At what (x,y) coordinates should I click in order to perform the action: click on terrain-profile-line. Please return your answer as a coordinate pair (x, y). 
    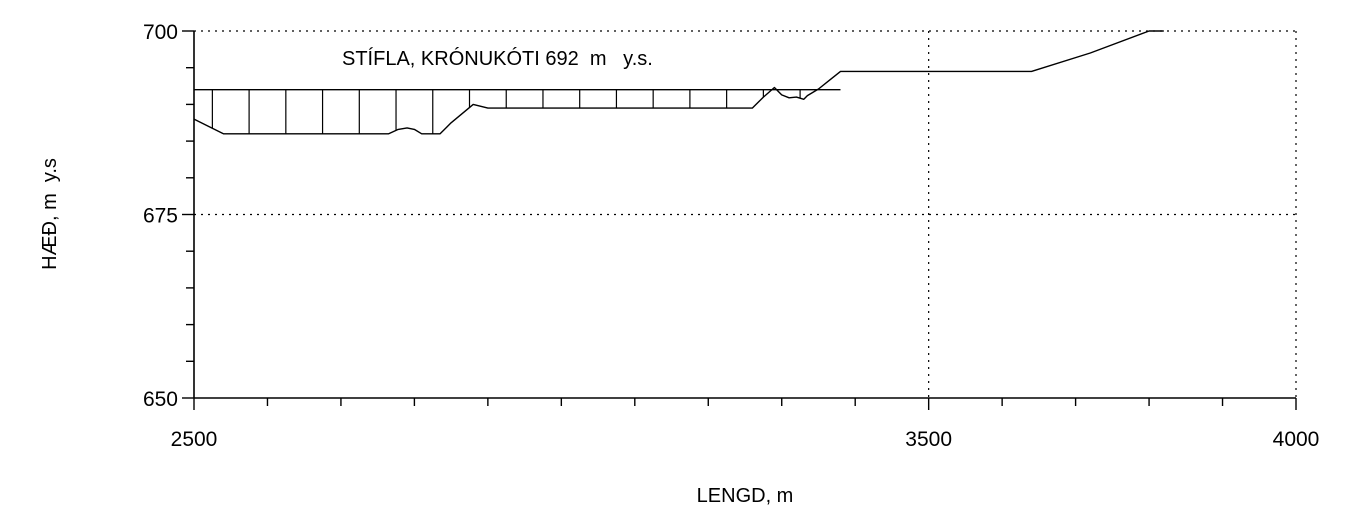
    Looking at the image, I should click on (678, 82).